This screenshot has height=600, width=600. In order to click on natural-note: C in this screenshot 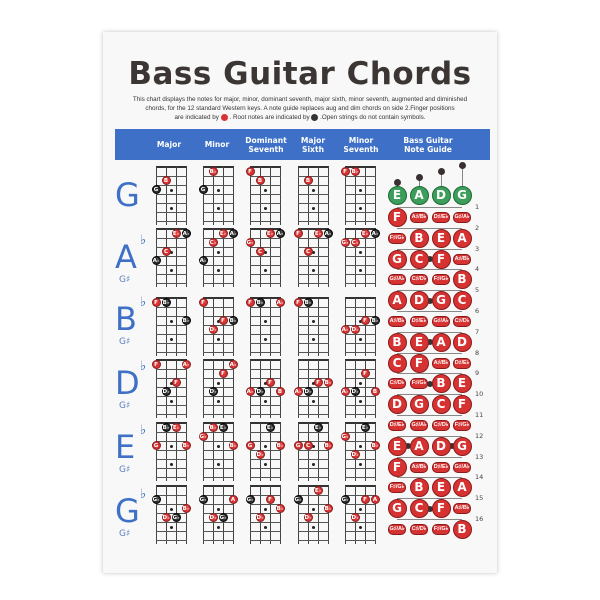, I will do `click(419, 509)`.